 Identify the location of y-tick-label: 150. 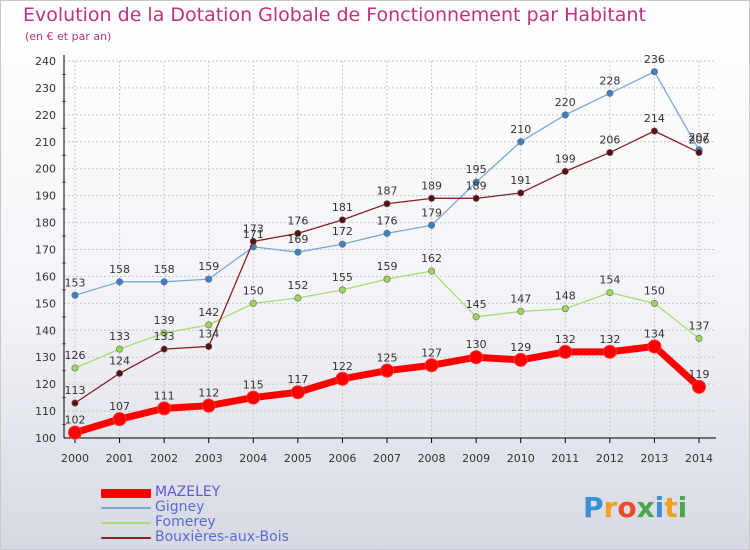
(45, 303).